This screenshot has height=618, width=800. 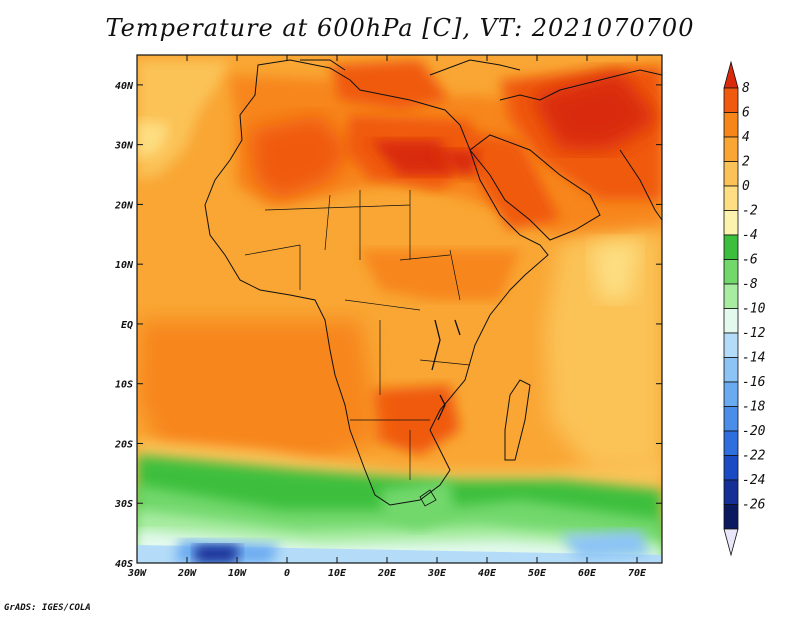 What do you see at coordinates (754, 333) in the screenshot?
I see `colorbar-label: -12` at bounding box center [754, 333].